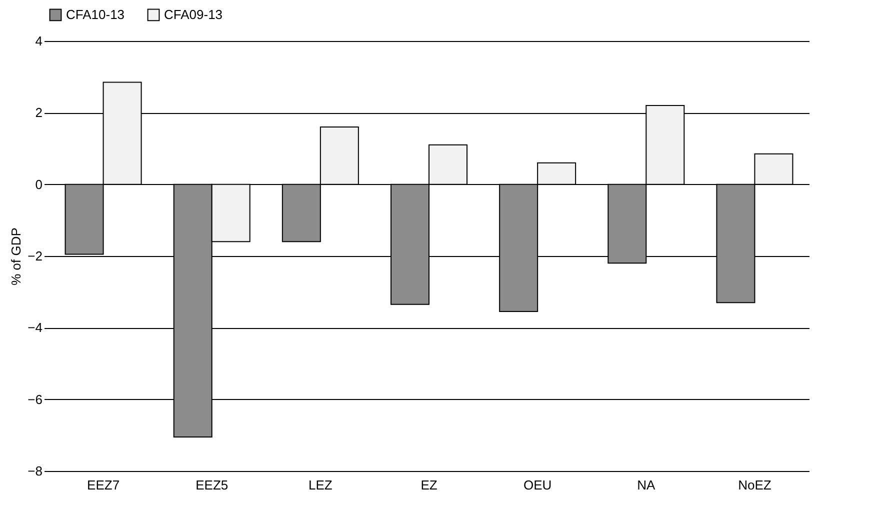 Image resolution: width=874 pixels, height=526 pixels. Describe the element at coordinates (35, 328) in the screenshot. I see `y-tick-label: −4` at that location.